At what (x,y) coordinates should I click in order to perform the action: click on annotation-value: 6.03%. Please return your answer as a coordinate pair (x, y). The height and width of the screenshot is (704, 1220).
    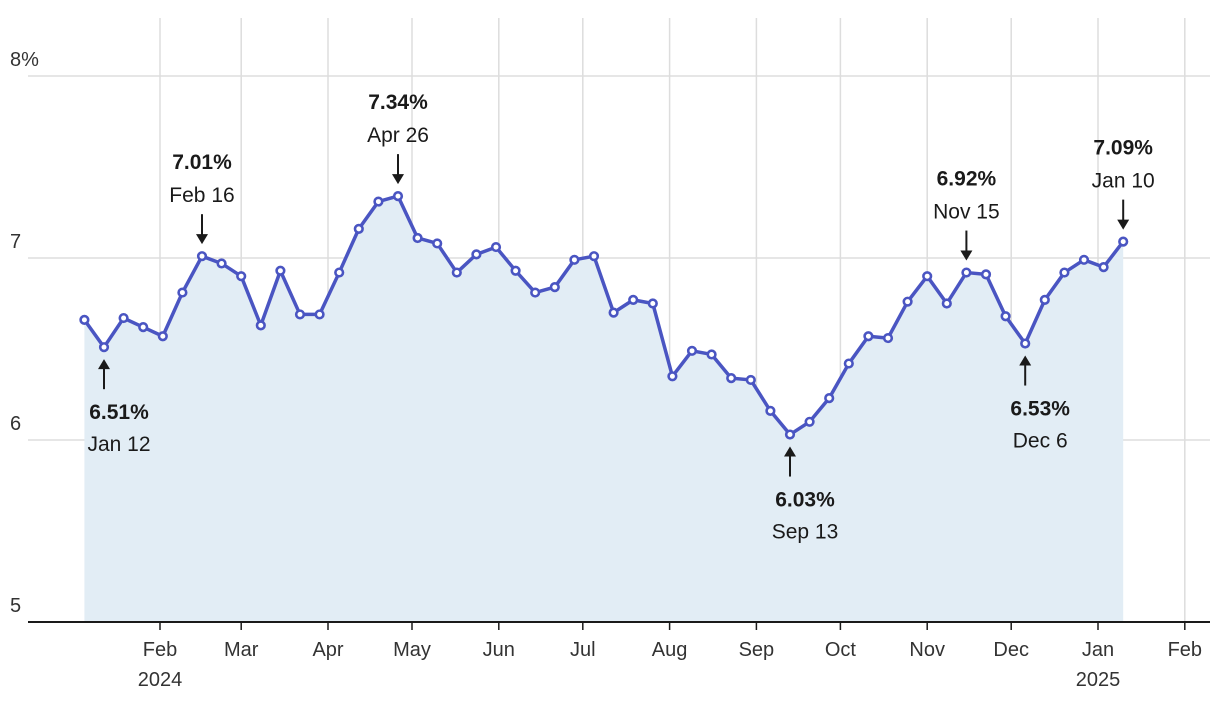
    Looking at the image, I should click on (805, 500).